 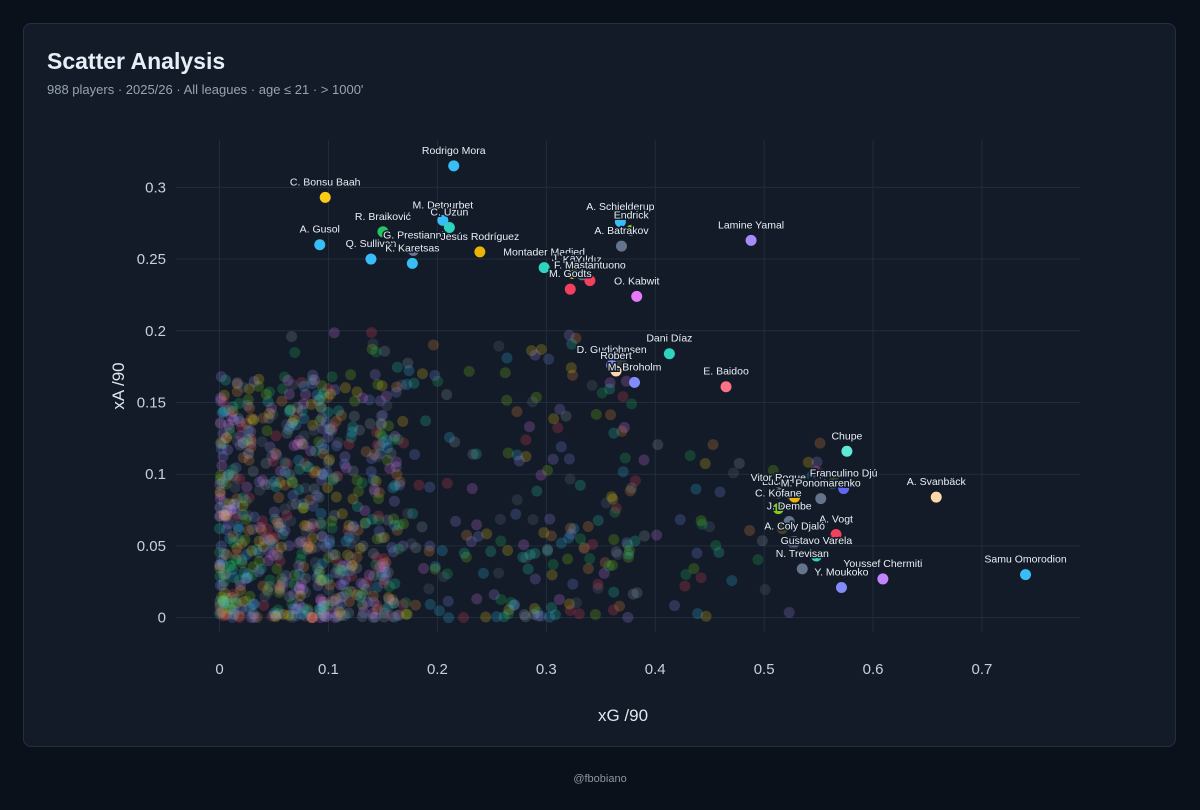 What do you see at coordinates (590, 266) in the screenshot?
I see `player-label: F. Mastantuono` at bounding box center [590, 266].